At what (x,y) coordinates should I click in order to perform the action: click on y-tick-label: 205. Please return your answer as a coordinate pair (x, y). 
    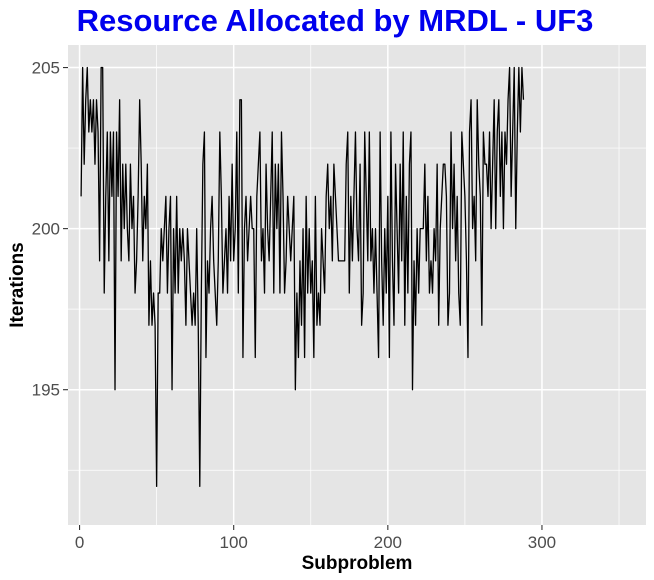
    Looking at the image, I should click on (46, 68).